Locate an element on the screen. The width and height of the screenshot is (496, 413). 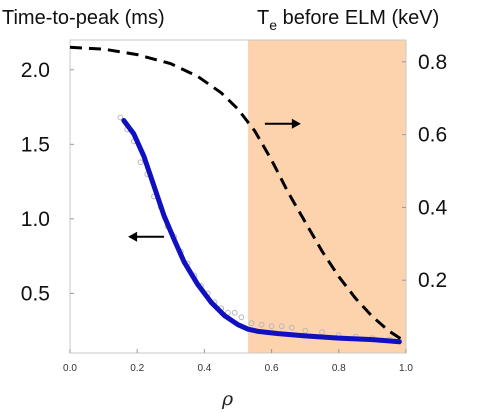
y-right-tick-label: 0.8 is located at coordinates (432, 62).